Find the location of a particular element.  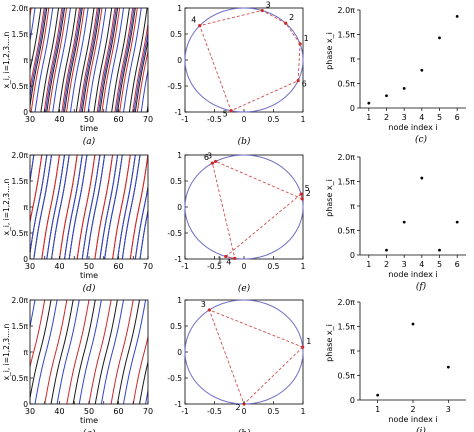

y-tick-label: 1 is located at coordinates (179, 300).